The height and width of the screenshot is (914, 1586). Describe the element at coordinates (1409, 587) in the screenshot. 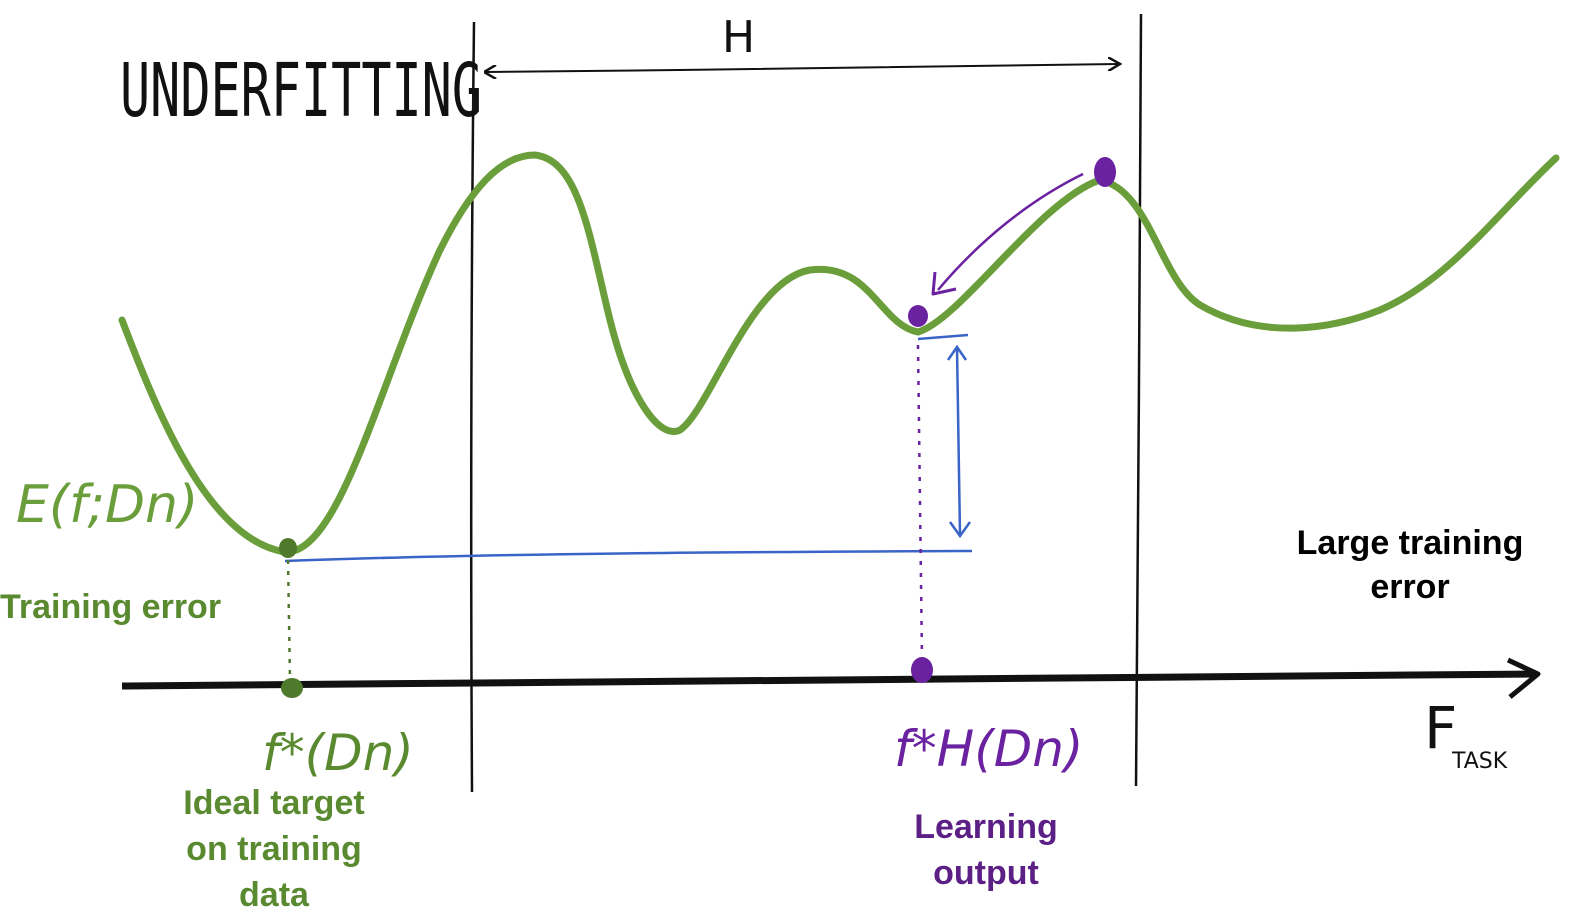

I see `large-training-error-label-line2: error` at that location.